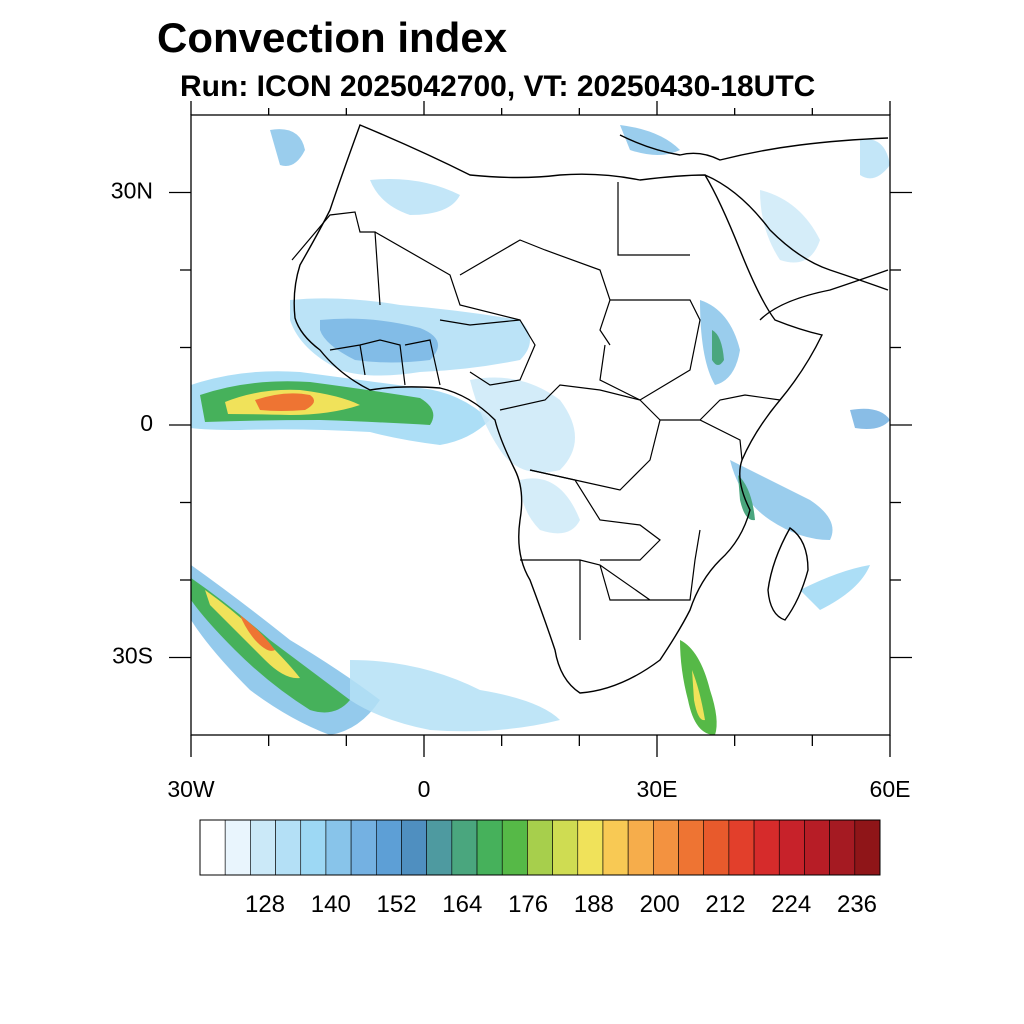 Image resolution: width=1024 pixels, height=1024 pixels. I want to click on colorbar-frame, so click(540, 847).